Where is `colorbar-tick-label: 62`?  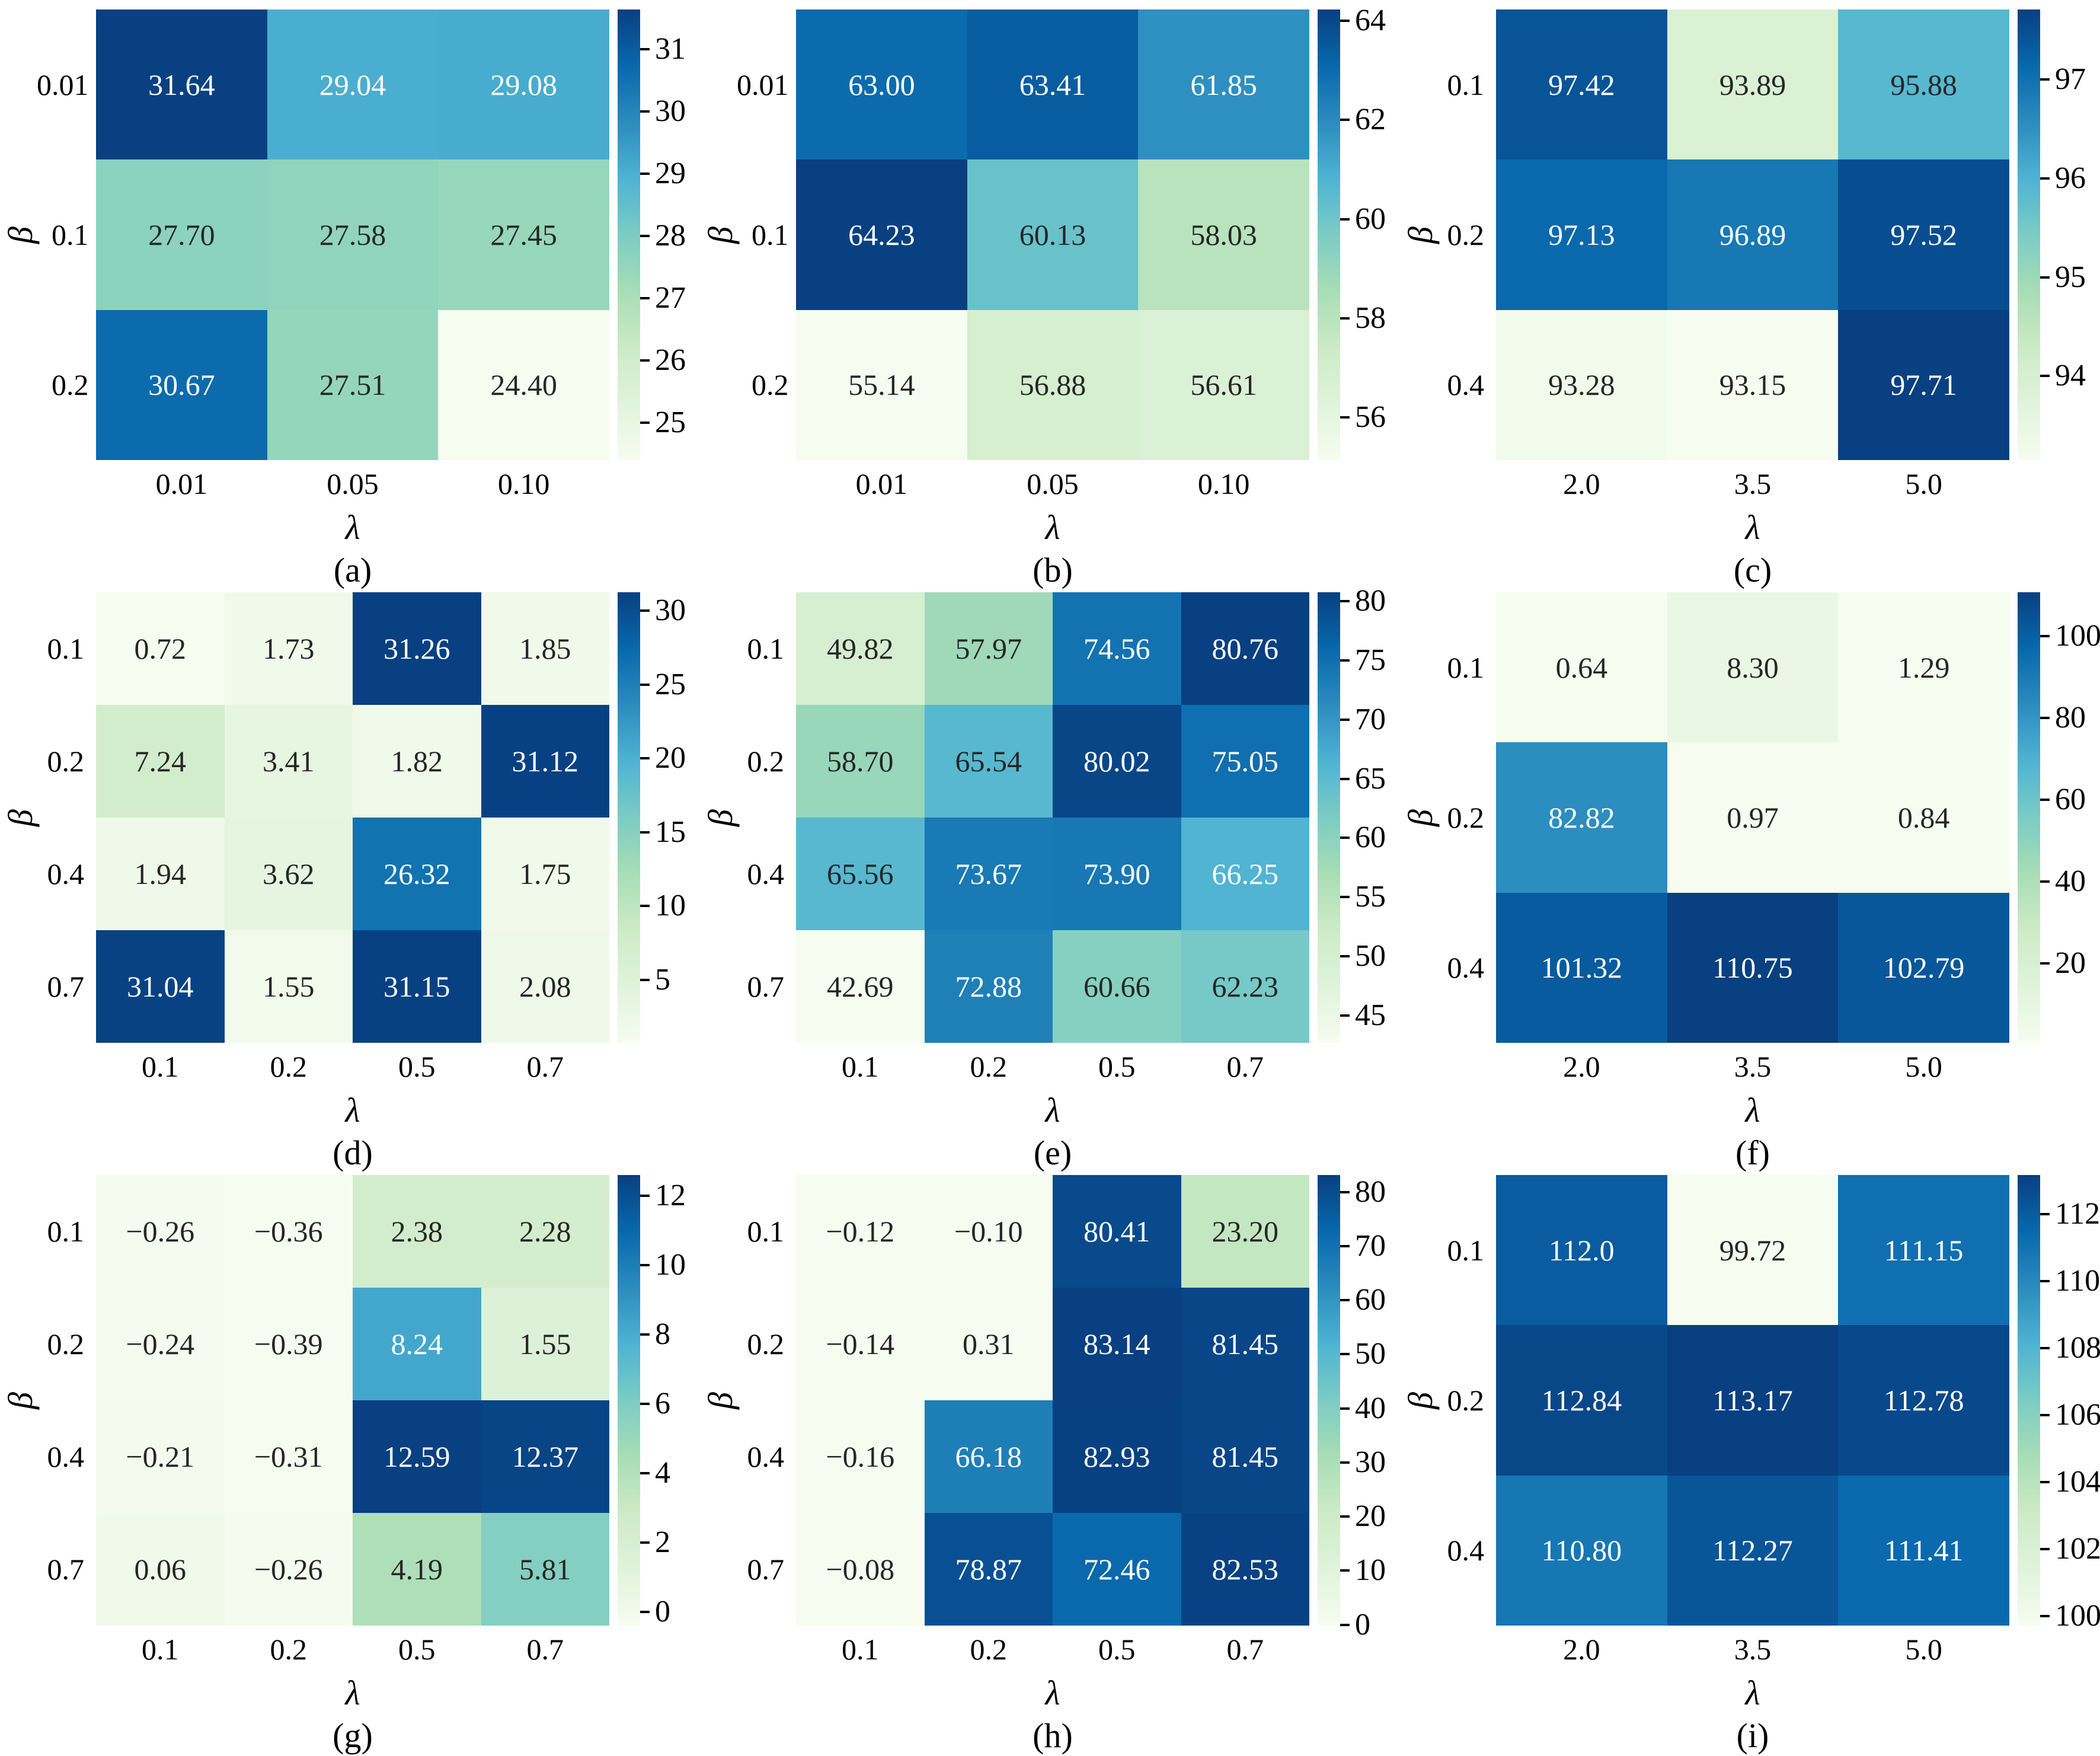
colorbar-tick-label: 62 is located at coordinates (1370, 120).